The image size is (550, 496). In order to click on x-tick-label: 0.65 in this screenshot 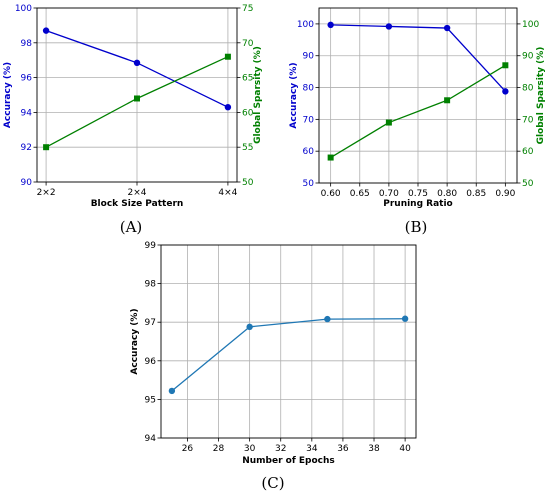, I will do `click(360, 194)`.